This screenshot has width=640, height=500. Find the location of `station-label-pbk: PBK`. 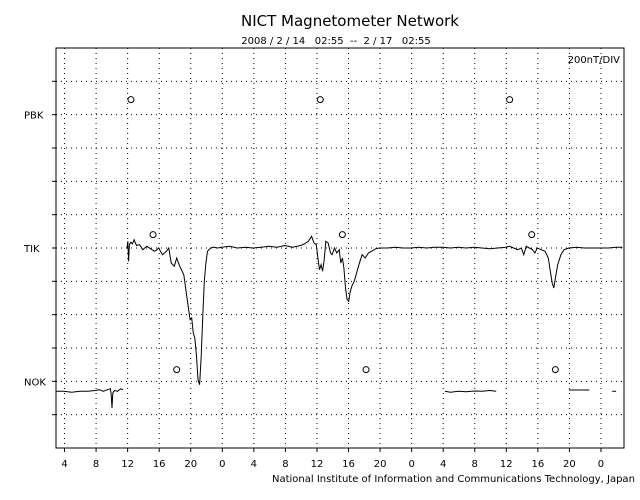

station-label-pbk: PBK is located at coordinates (34, 116).